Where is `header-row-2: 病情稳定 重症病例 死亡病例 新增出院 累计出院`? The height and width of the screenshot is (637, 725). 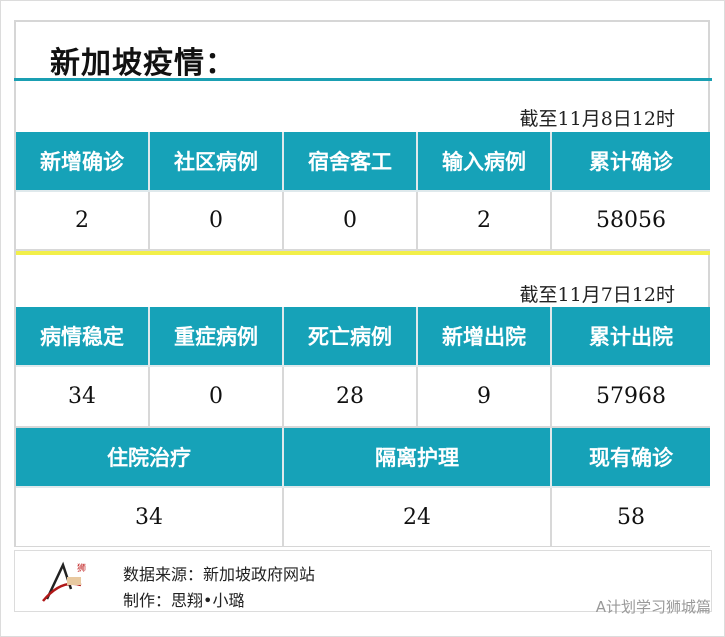
header-row-2: 病情稳定 重症病例 死亡病例 新增出院 累计出院 is located at coordinates (363, 337).